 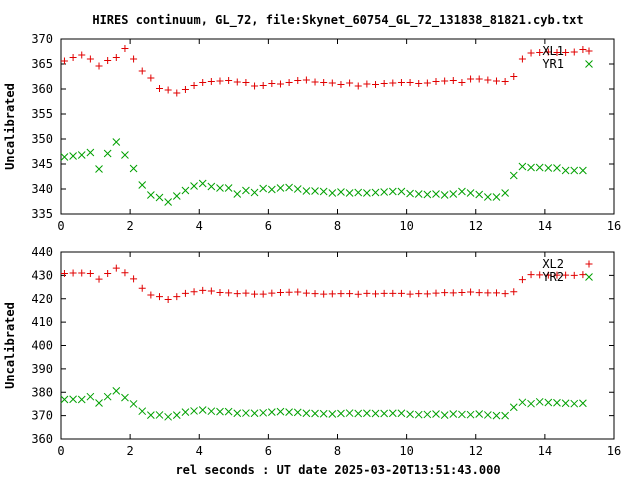 What do you see at coordinates (589, 51) in the screenshot?
I see `legend-marker` at bounding box center [589, 51].